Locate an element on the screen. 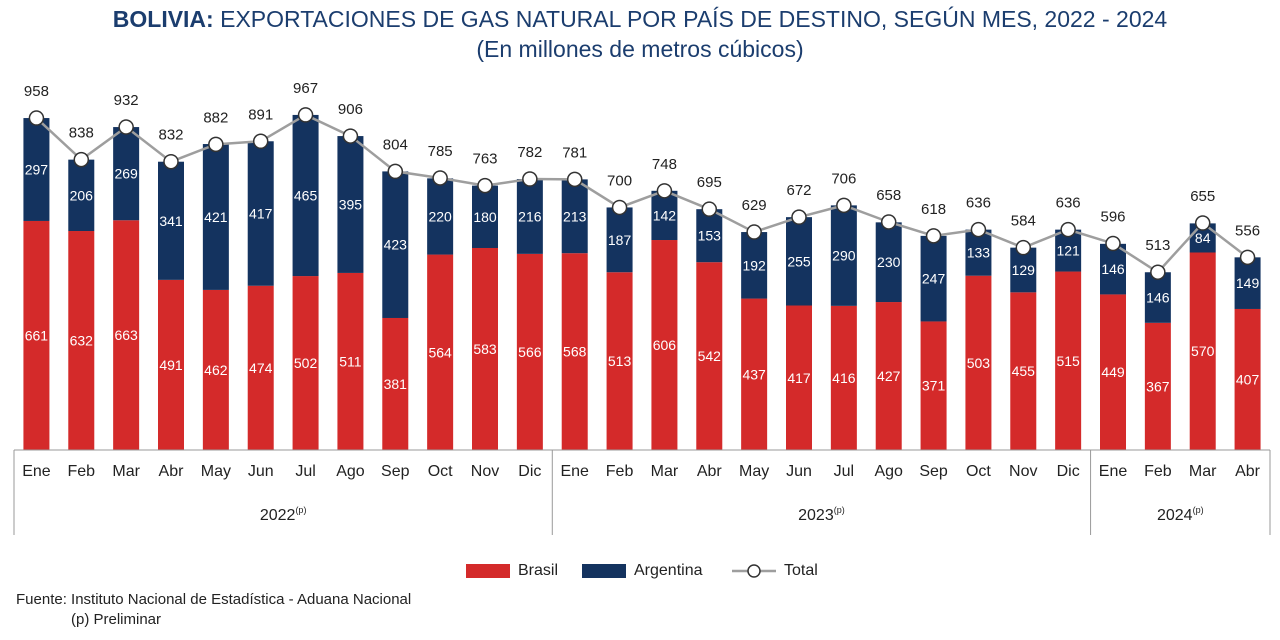 The image size is (1280, 640). data-label-argentina: 216 is located at coordinates (530, 216).